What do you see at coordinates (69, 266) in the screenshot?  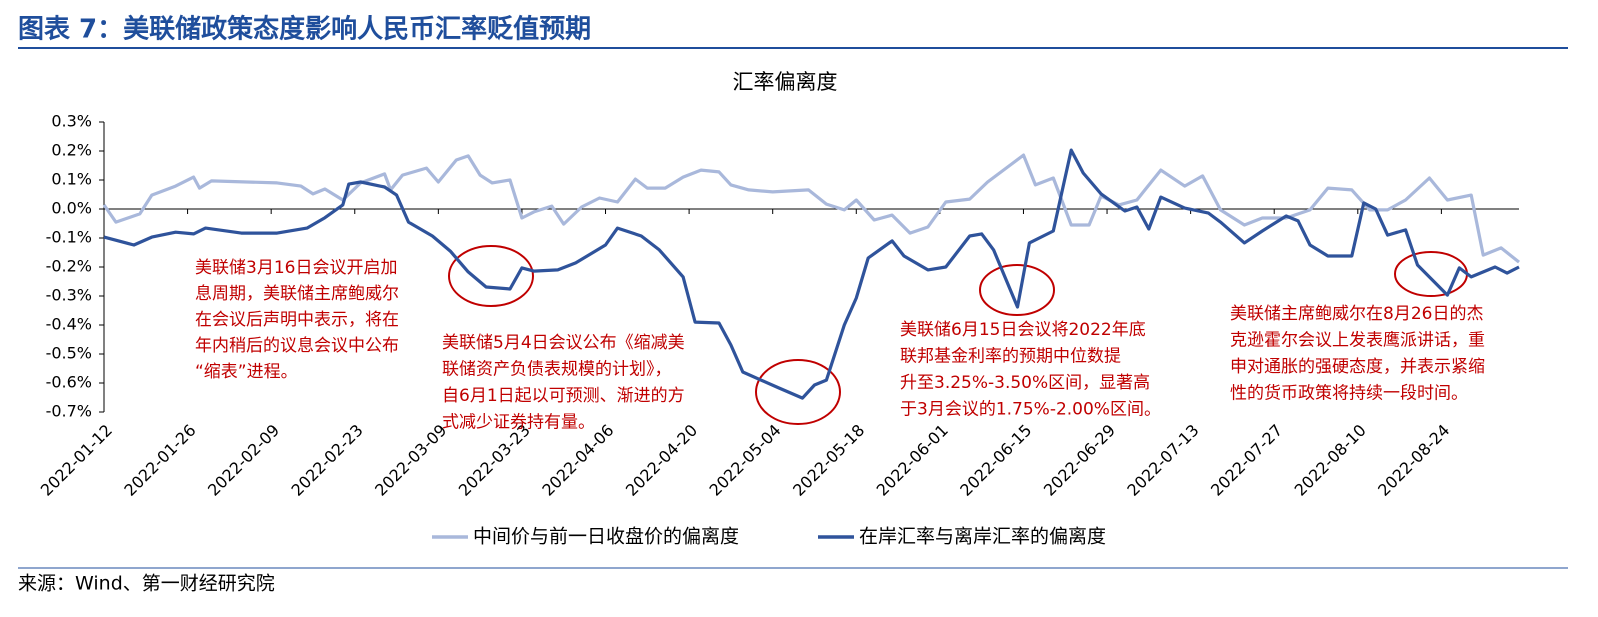 I see `y-tick-label: -0.2%` at bounding box center [69, 266].